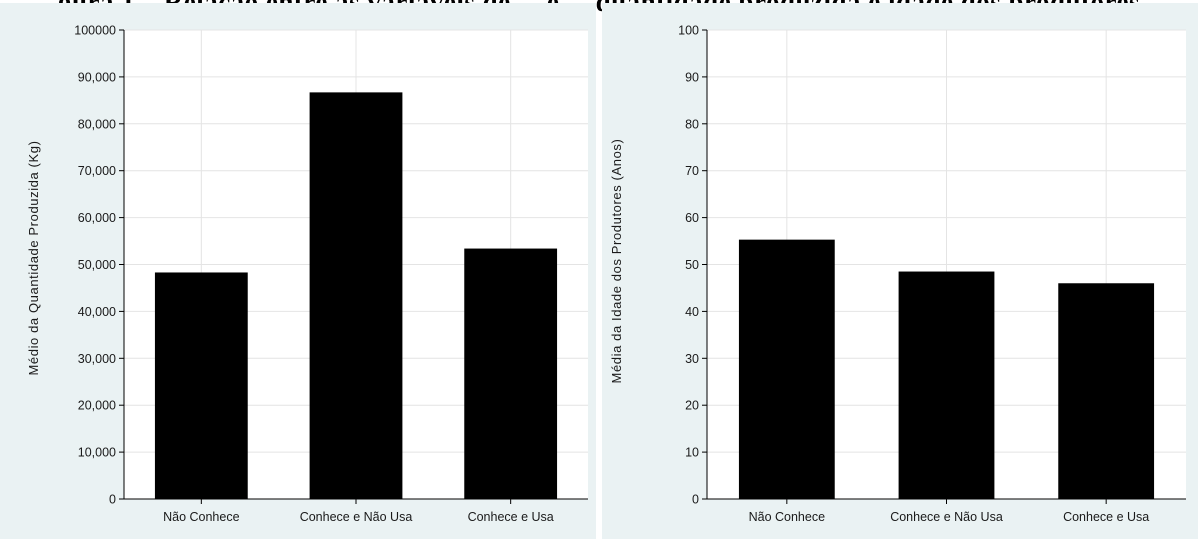  What do you see at coordinates (97, 406) in the screenshot?
I see `y-tick-label: 20,000` at bounding box center [97, 406].